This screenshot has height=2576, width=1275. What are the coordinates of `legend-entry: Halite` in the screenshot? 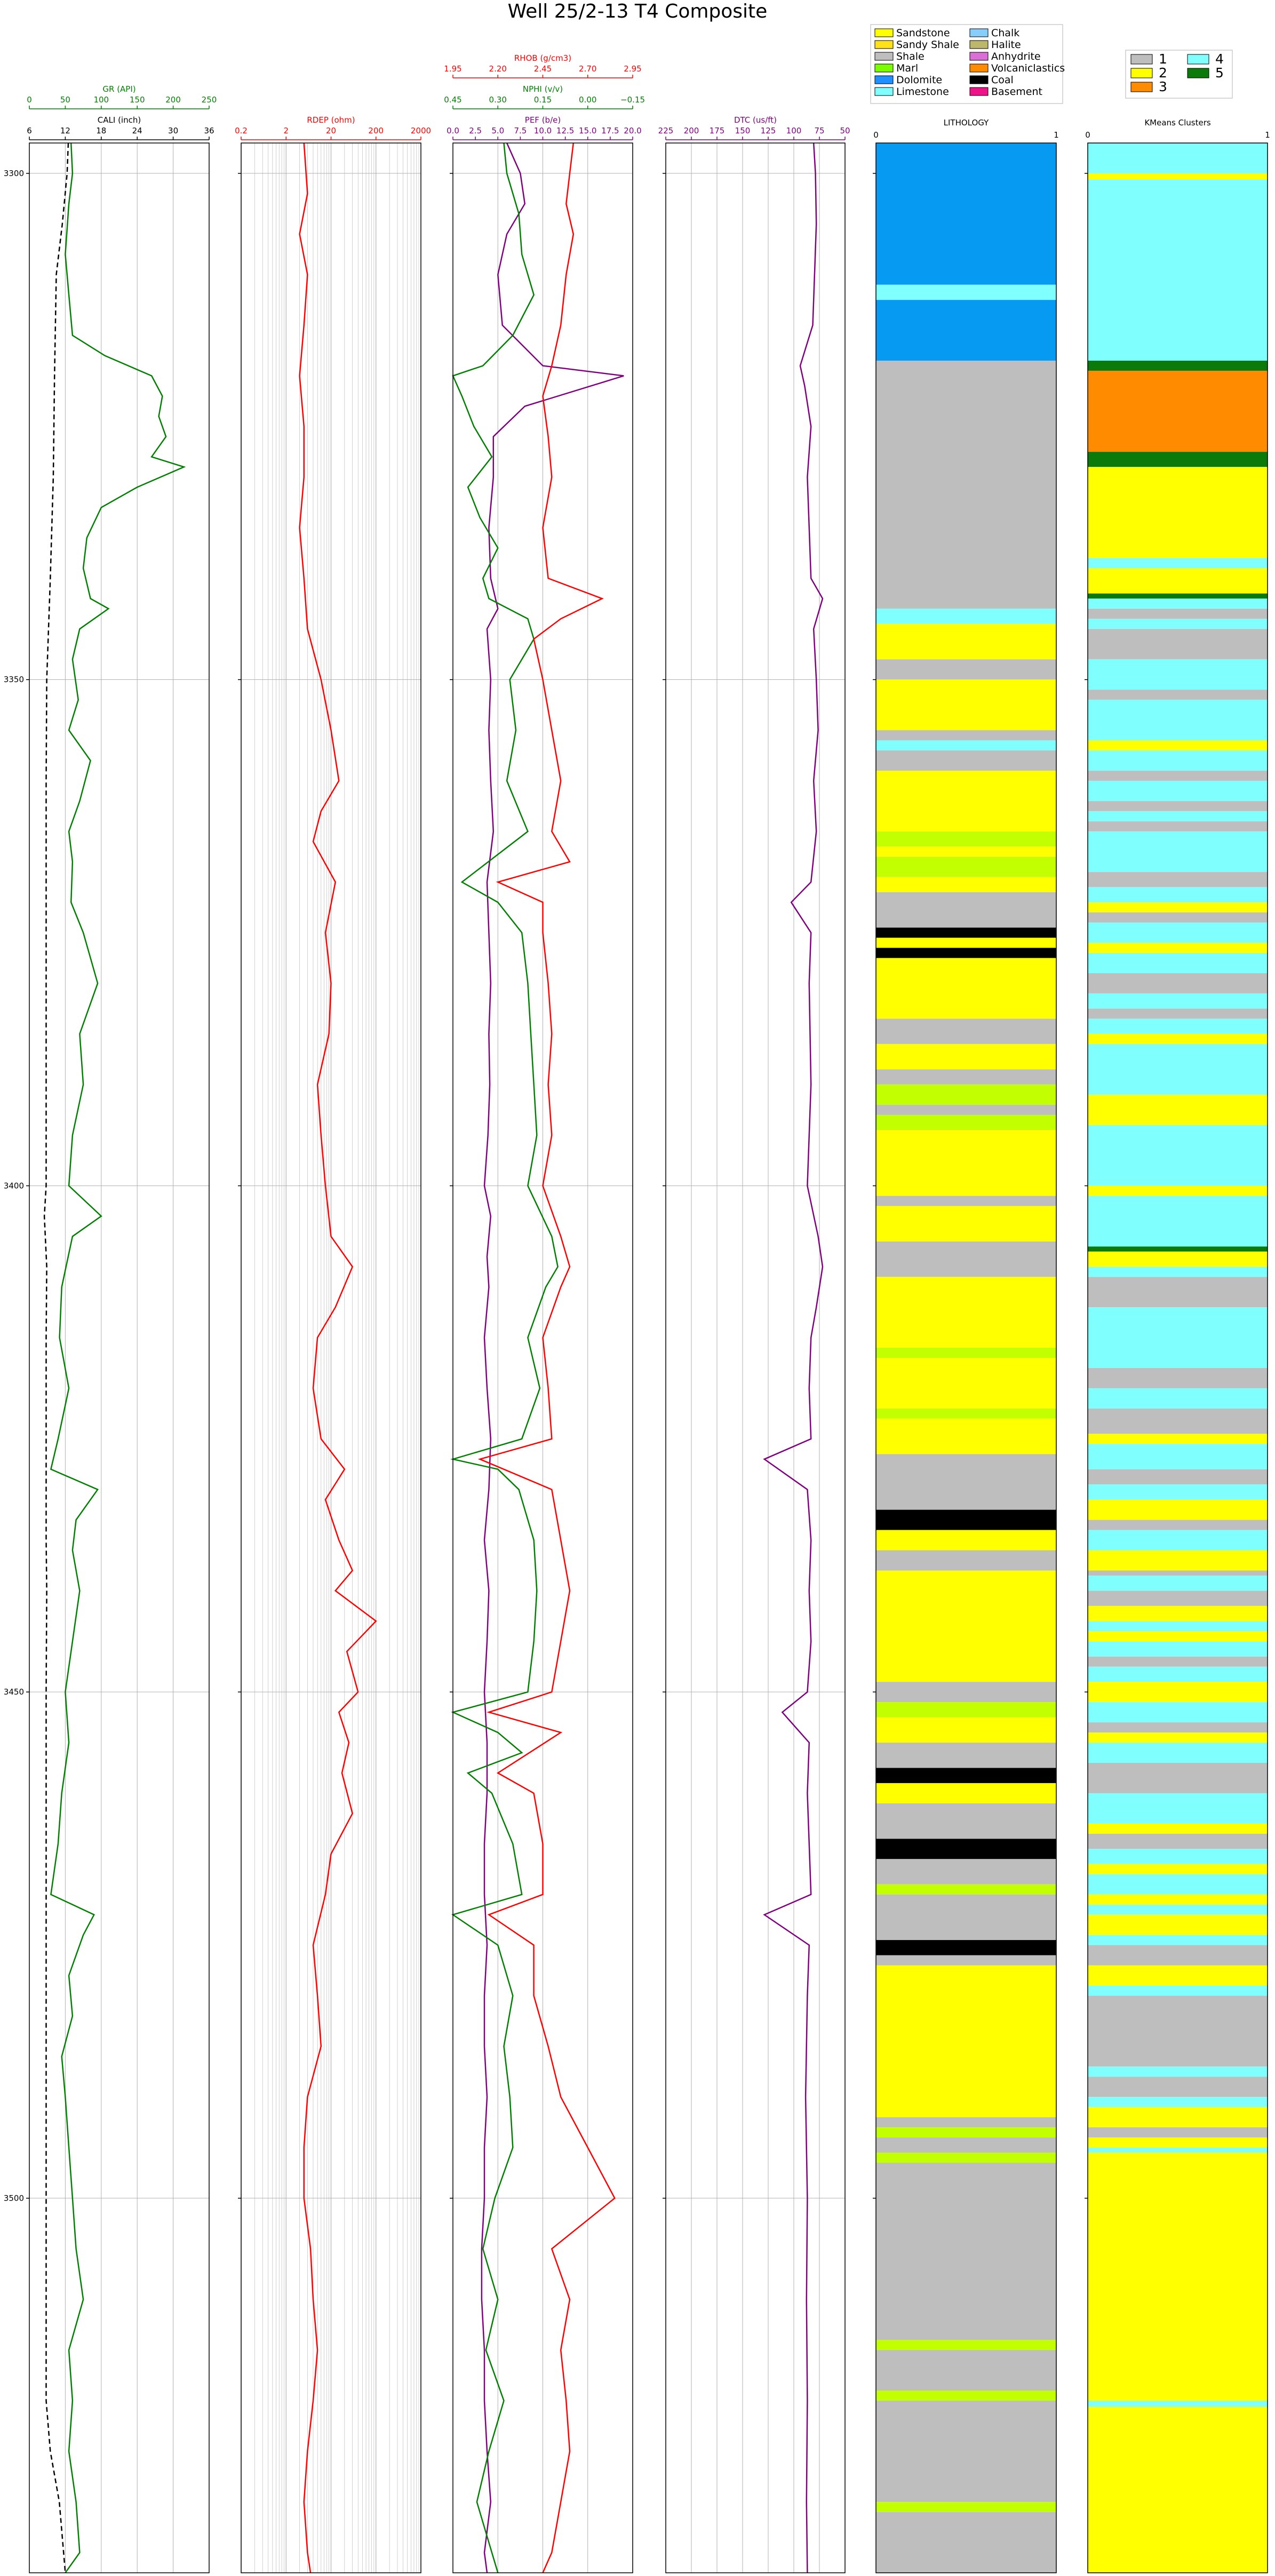 It's located at (1006, 45).